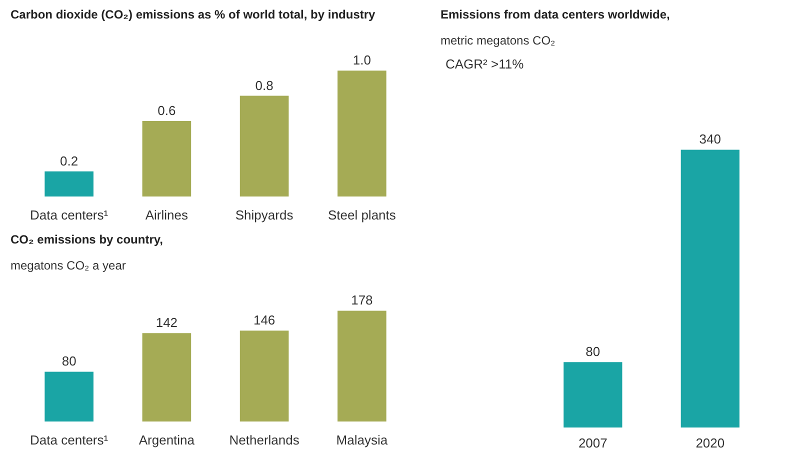  I want to click on chart-title: Emissions from data centers worldwide,, so click(555, 15).